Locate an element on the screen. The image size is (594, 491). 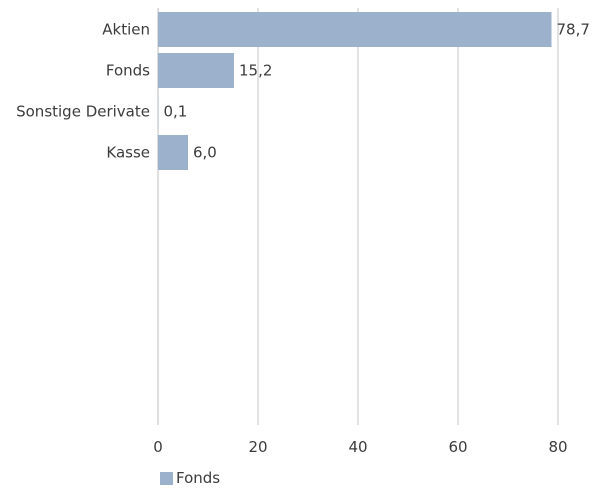
category-labels: Aktien Fonds Sonstige Derivate Kasse is located at coordinates (83, 91).